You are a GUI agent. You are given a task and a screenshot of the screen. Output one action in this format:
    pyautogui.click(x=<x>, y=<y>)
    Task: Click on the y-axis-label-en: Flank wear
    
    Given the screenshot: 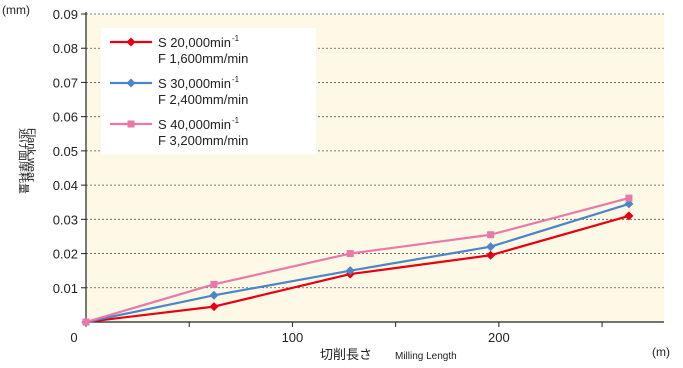 What is the action you would take?
    pyautogui.click(x=31, y=155)
    